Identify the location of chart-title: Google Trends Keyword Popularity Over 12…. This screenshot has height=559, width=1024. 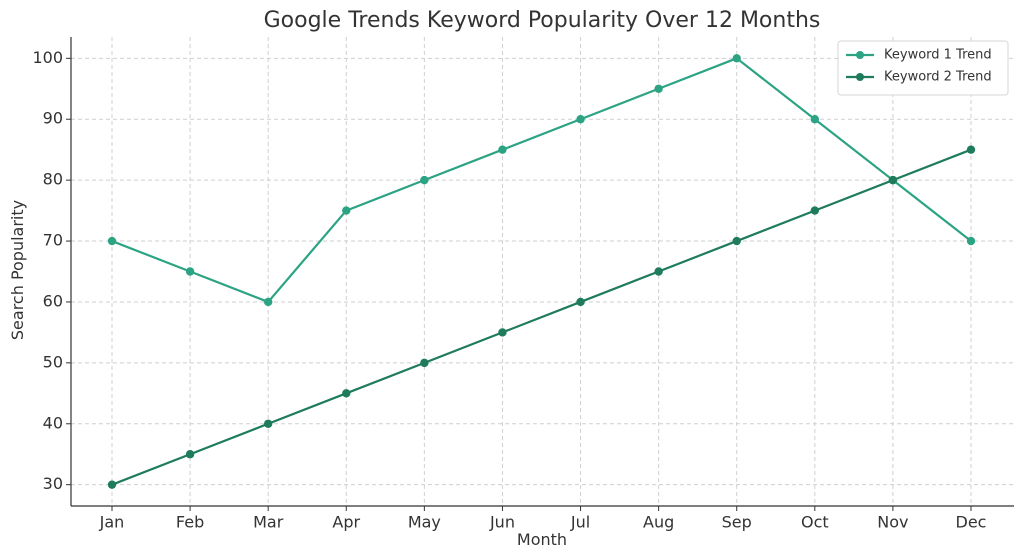
(542, 20).